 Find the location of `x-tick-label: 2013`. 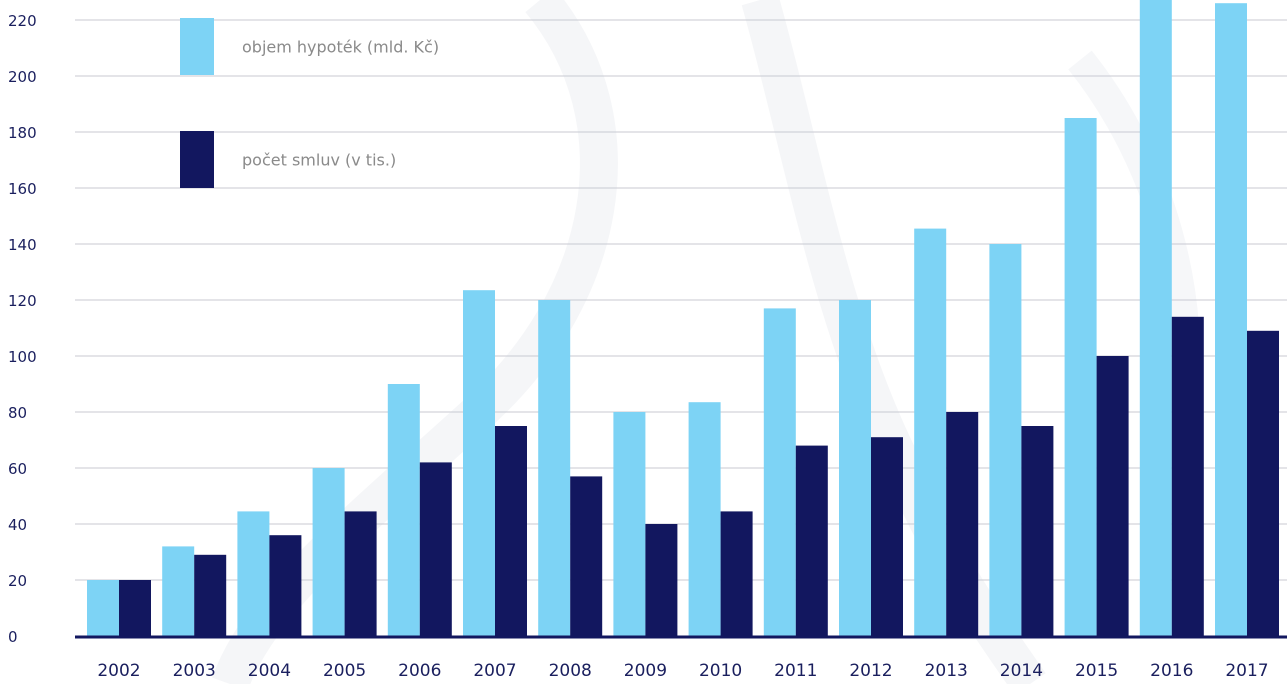

x-tick-label: 2013 is located at coordinates (946, 671).